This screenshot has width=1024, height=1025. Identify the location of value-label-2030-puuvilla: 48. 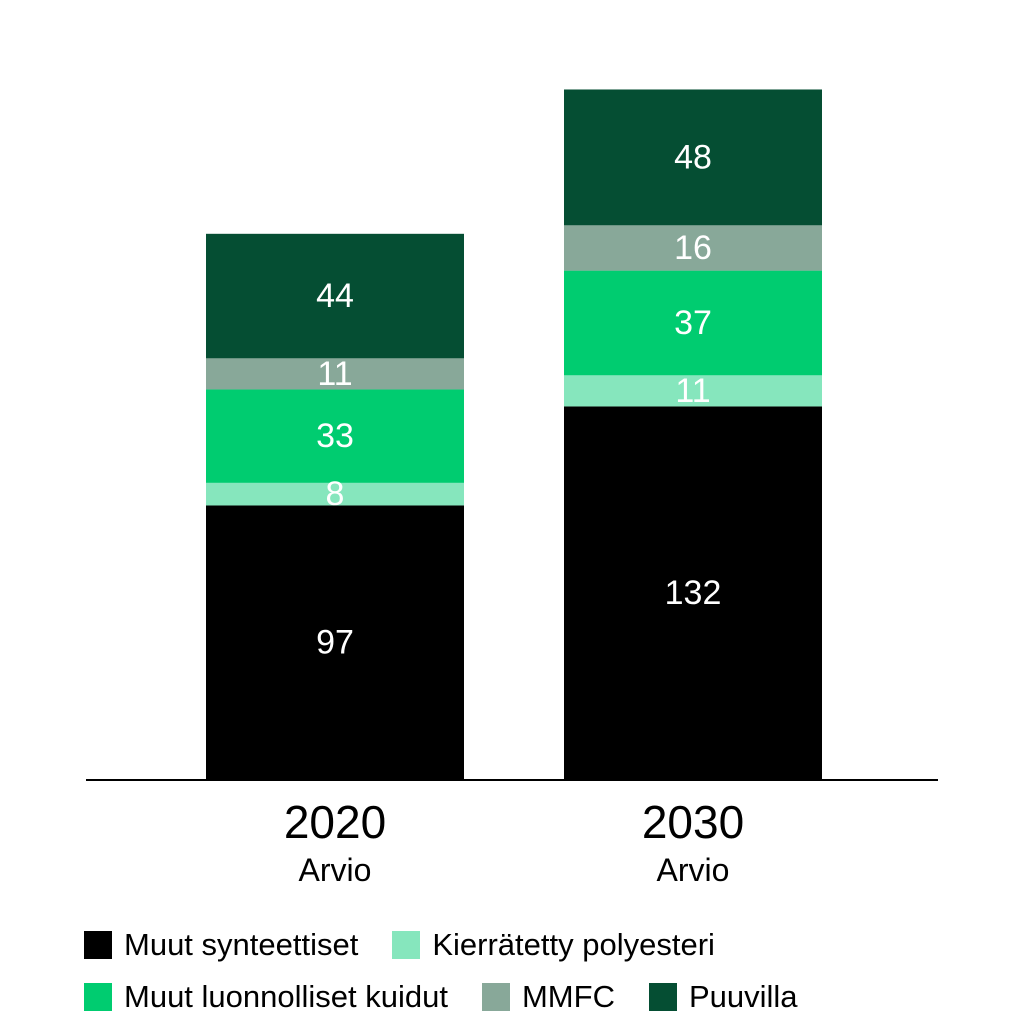
(693, 157).